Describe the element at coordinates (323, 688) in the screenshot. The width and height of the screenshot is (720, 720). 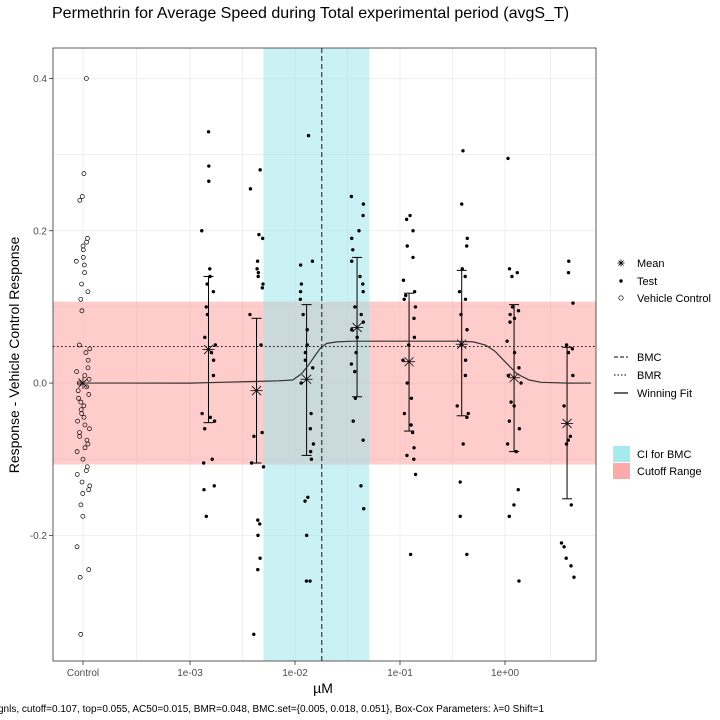
I see `x-axis-title: µM` at that location.